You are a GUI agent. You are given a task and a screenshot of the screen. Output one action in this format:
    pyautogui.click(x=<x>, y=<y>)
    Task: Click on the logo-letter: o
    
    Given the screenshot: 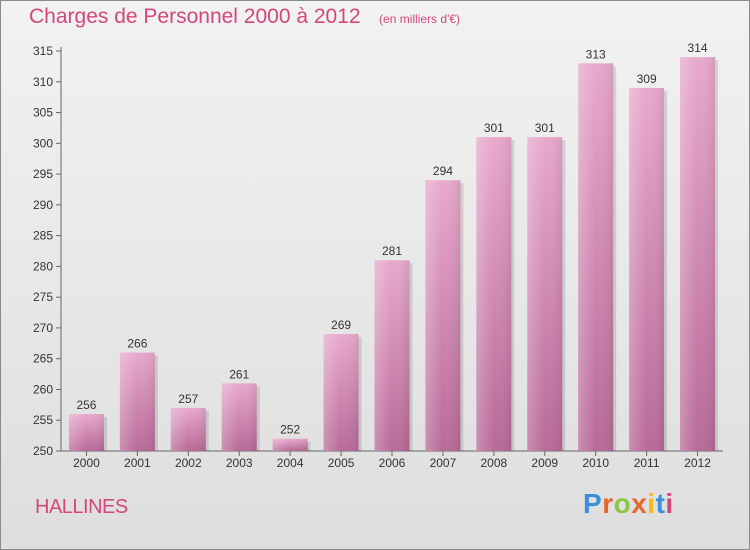 What is the action you would take?
    pyautogui.click(x=622, y=503)
    